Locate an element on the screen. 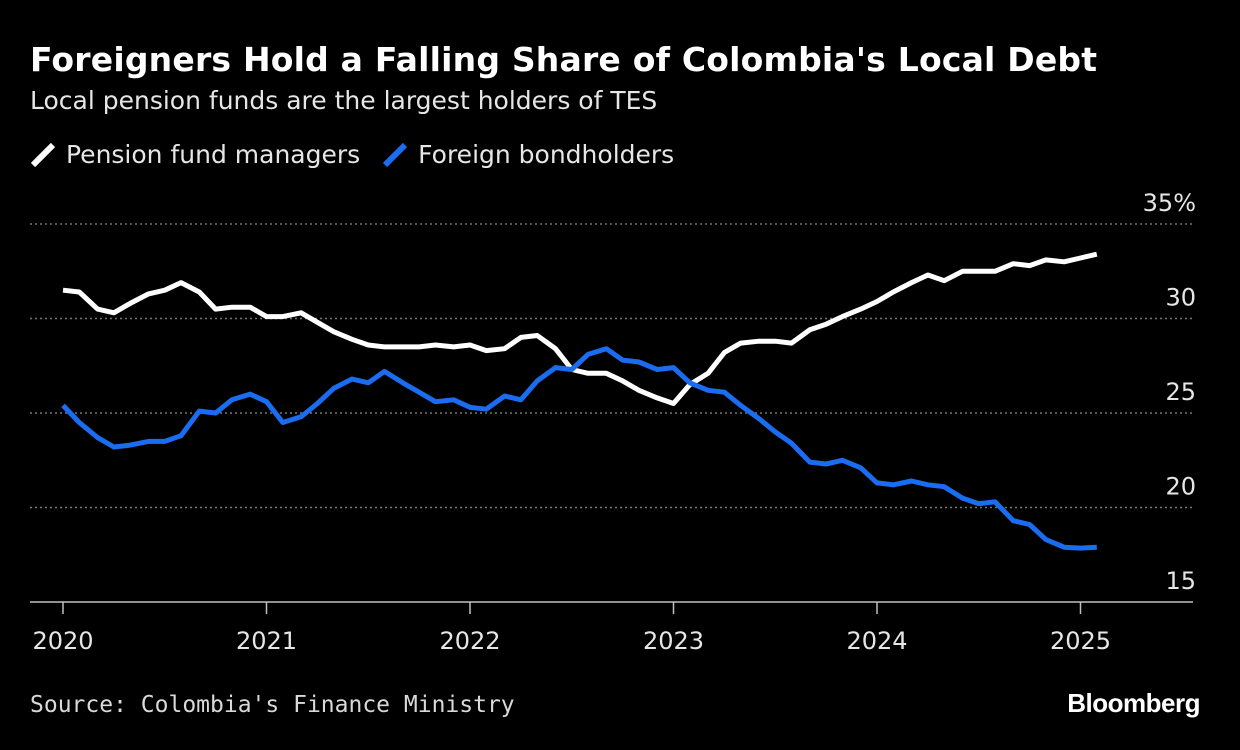  legend-item-foreign: Foreign bondholders is located at coordinates (528, 154).